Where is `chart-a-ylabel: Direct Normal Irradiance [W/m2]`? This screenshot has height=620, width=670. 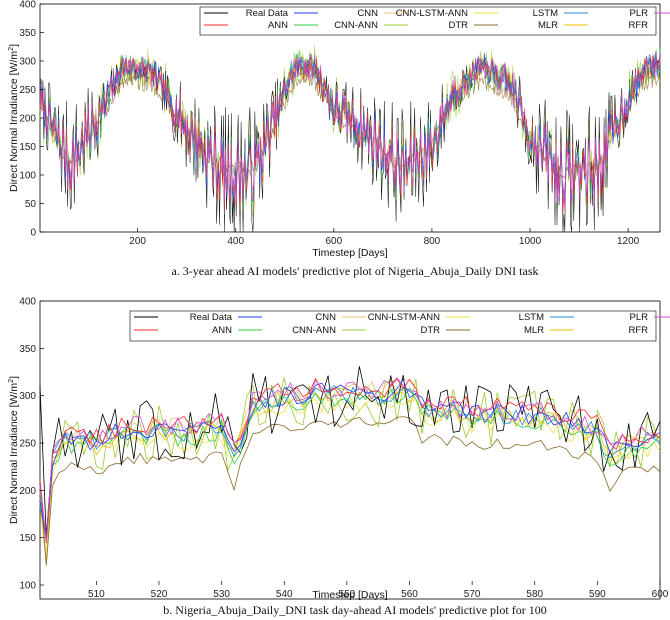 chart-a-ylabel: Direct Normal Irradiance [W/m2] is located at coordinates (14, 118).